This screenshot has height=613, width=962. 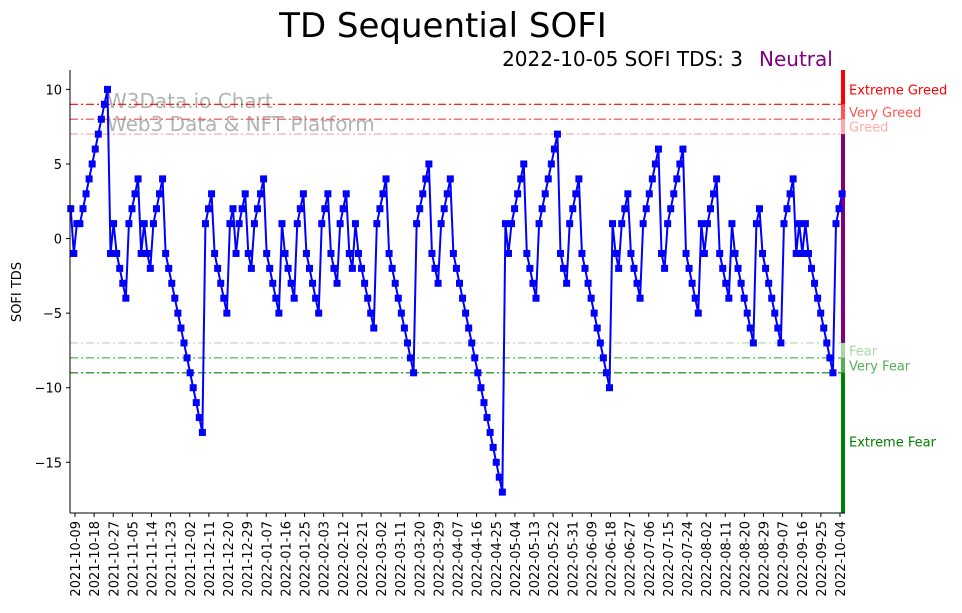 I want to click on x-tick-label: 2021-10-09, so click(x=76, y=559).